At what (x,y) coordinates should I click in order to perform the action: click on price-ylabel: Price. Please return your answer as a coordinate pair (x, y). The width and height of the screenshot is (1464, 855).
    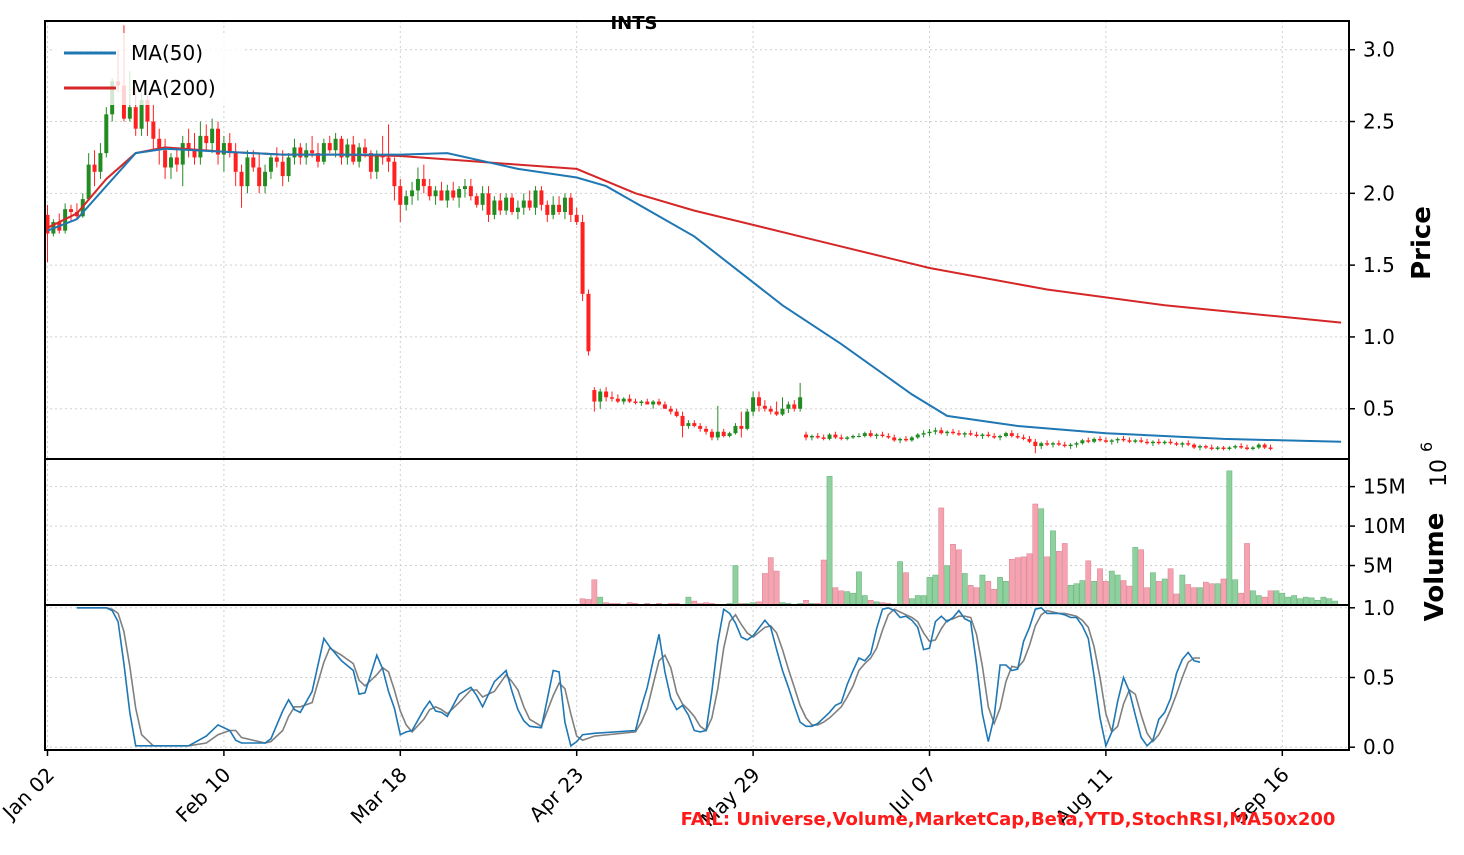
    Looking at the image, I should click on (1422, 243).